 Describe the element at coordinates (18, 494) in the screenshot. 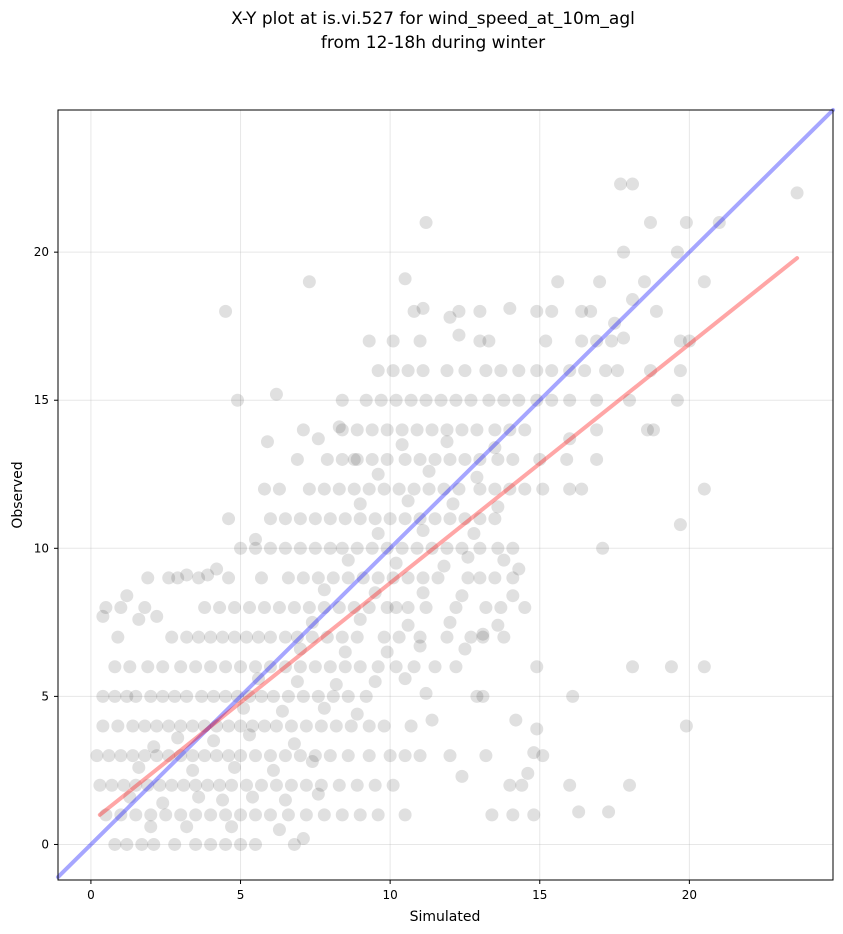

I see `y-axis-label: Observed` at that location.